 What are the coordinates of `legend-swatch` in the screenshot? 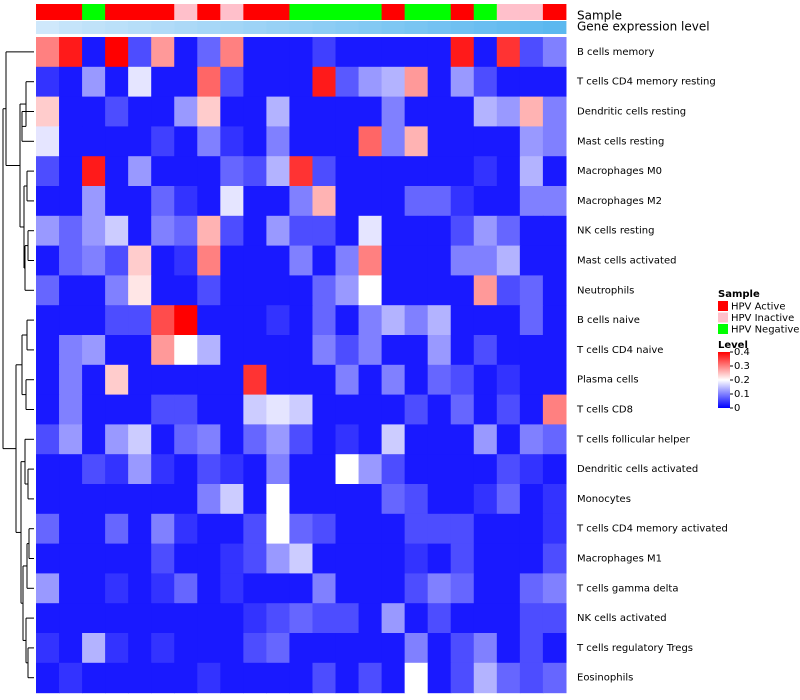 It's located at (723, 317).